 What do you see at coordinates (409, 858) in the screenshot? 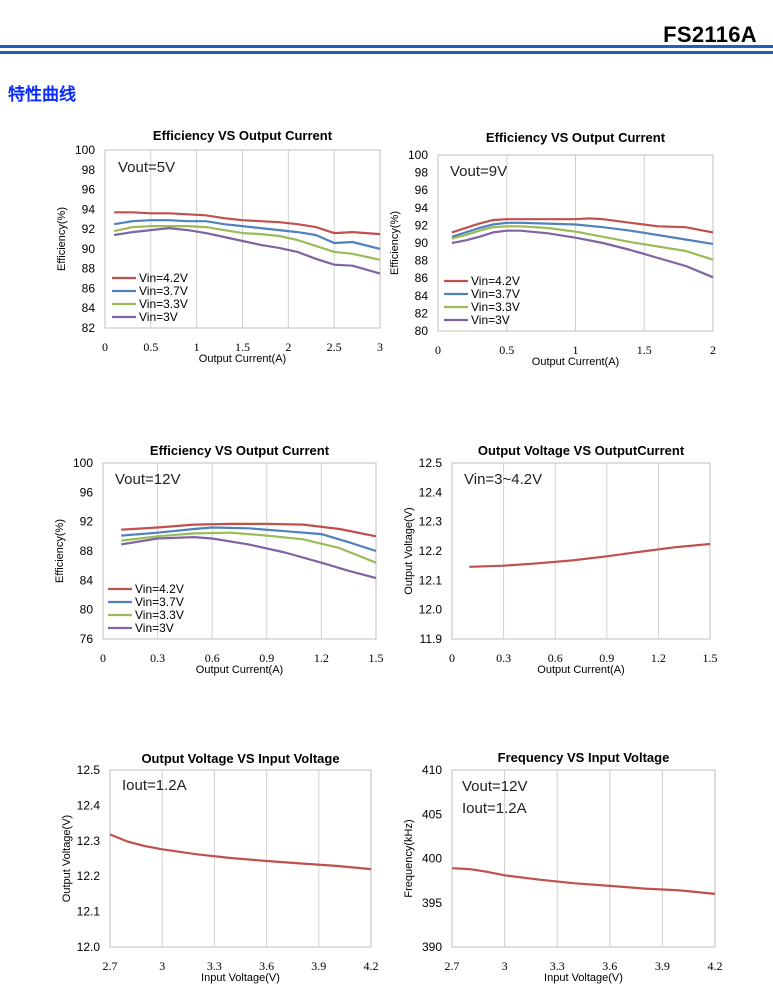
I see `chart6-y-axis-label: Frequency(kHz)` at bounding box center [409, 858].